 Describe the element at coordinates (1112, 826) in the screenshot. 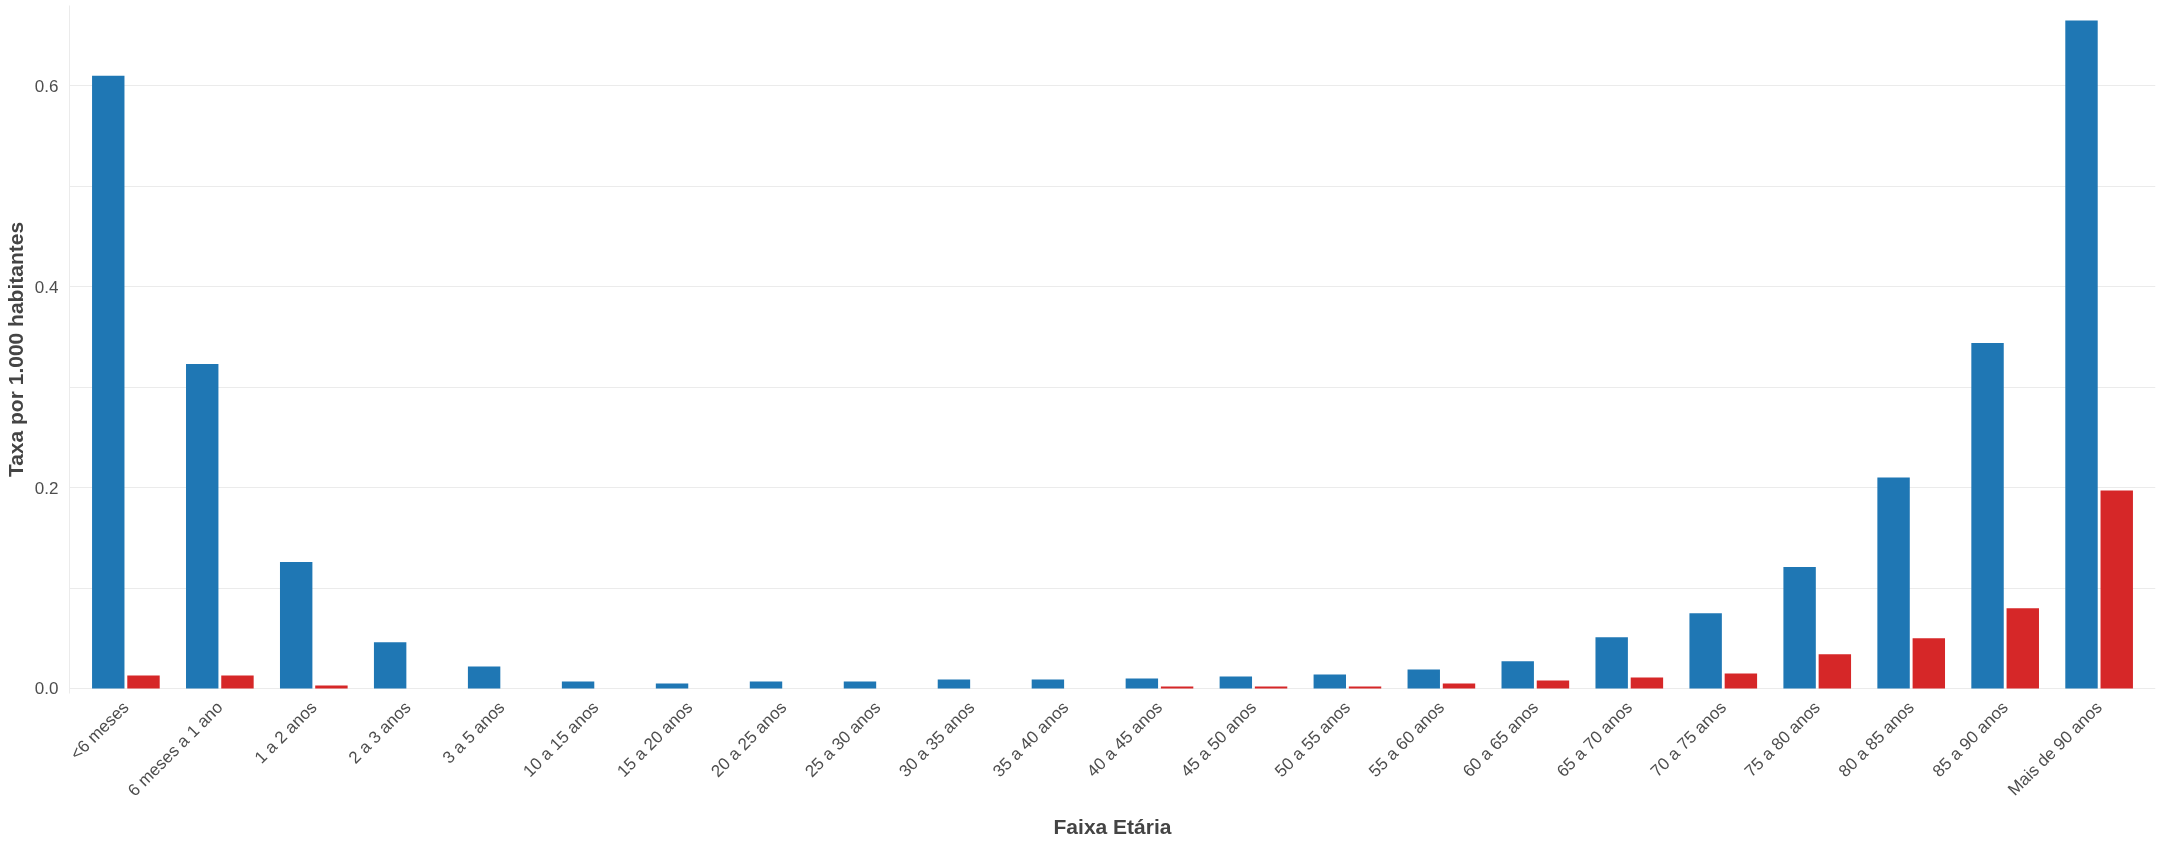

I see `x-axis-title: Faixa Etária` at that location.